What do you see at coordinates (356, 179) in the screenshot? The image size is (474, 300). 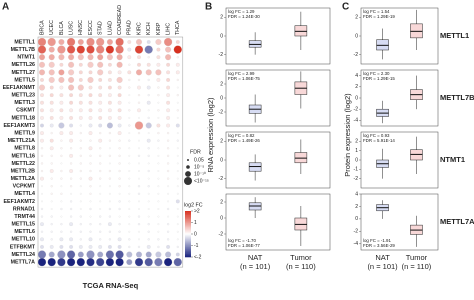 I see `y-tick-label: -2` at bounding box center [356, 179].